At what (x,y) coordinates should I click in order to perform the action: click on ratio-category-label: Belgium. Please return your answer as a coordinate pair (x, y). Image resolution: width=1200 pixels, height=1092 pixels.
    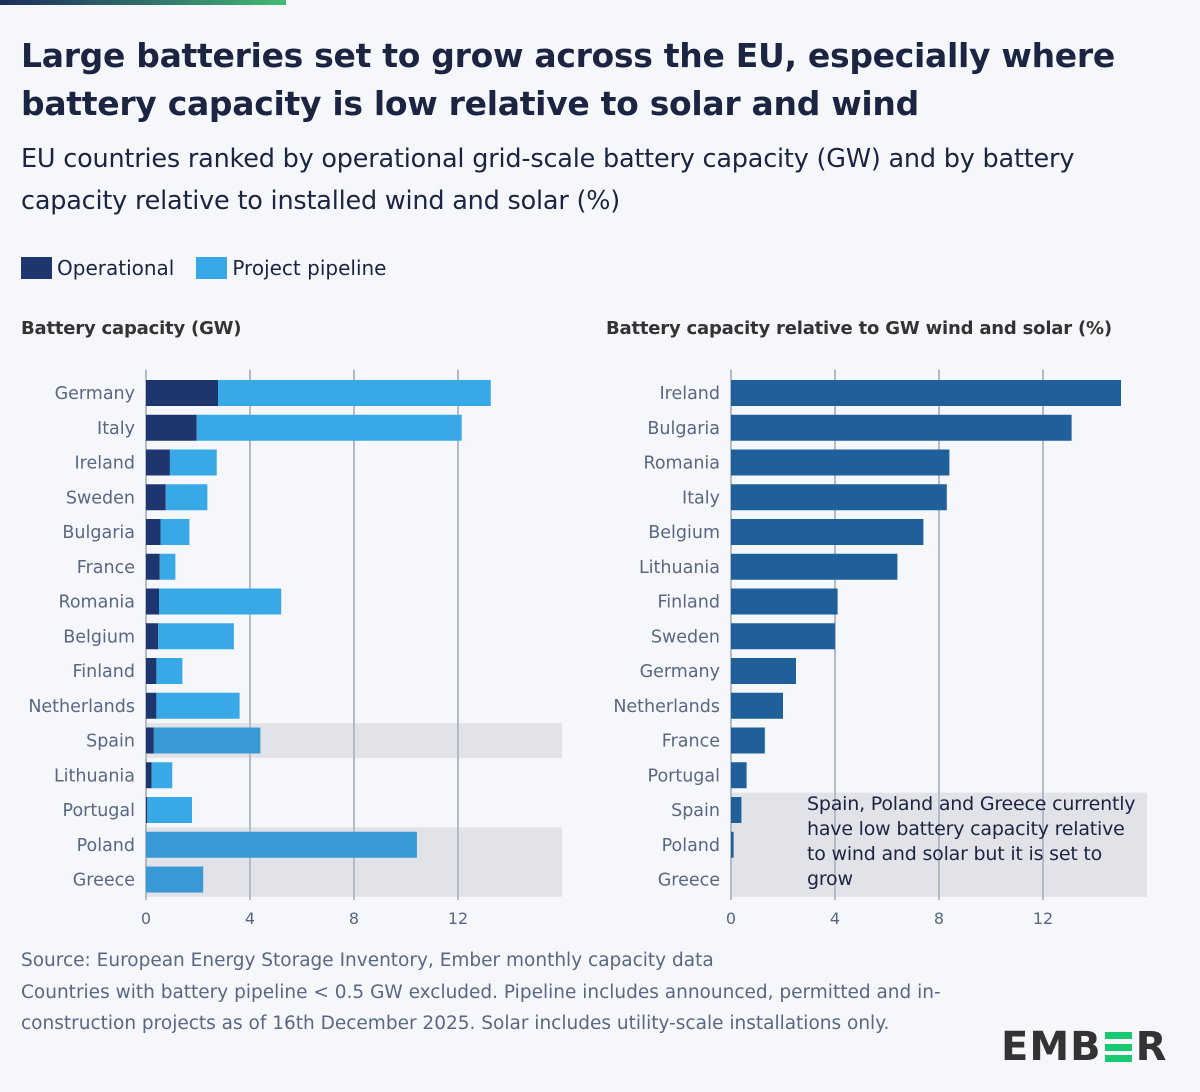
    Looking at the image, I should click on (684, 533).